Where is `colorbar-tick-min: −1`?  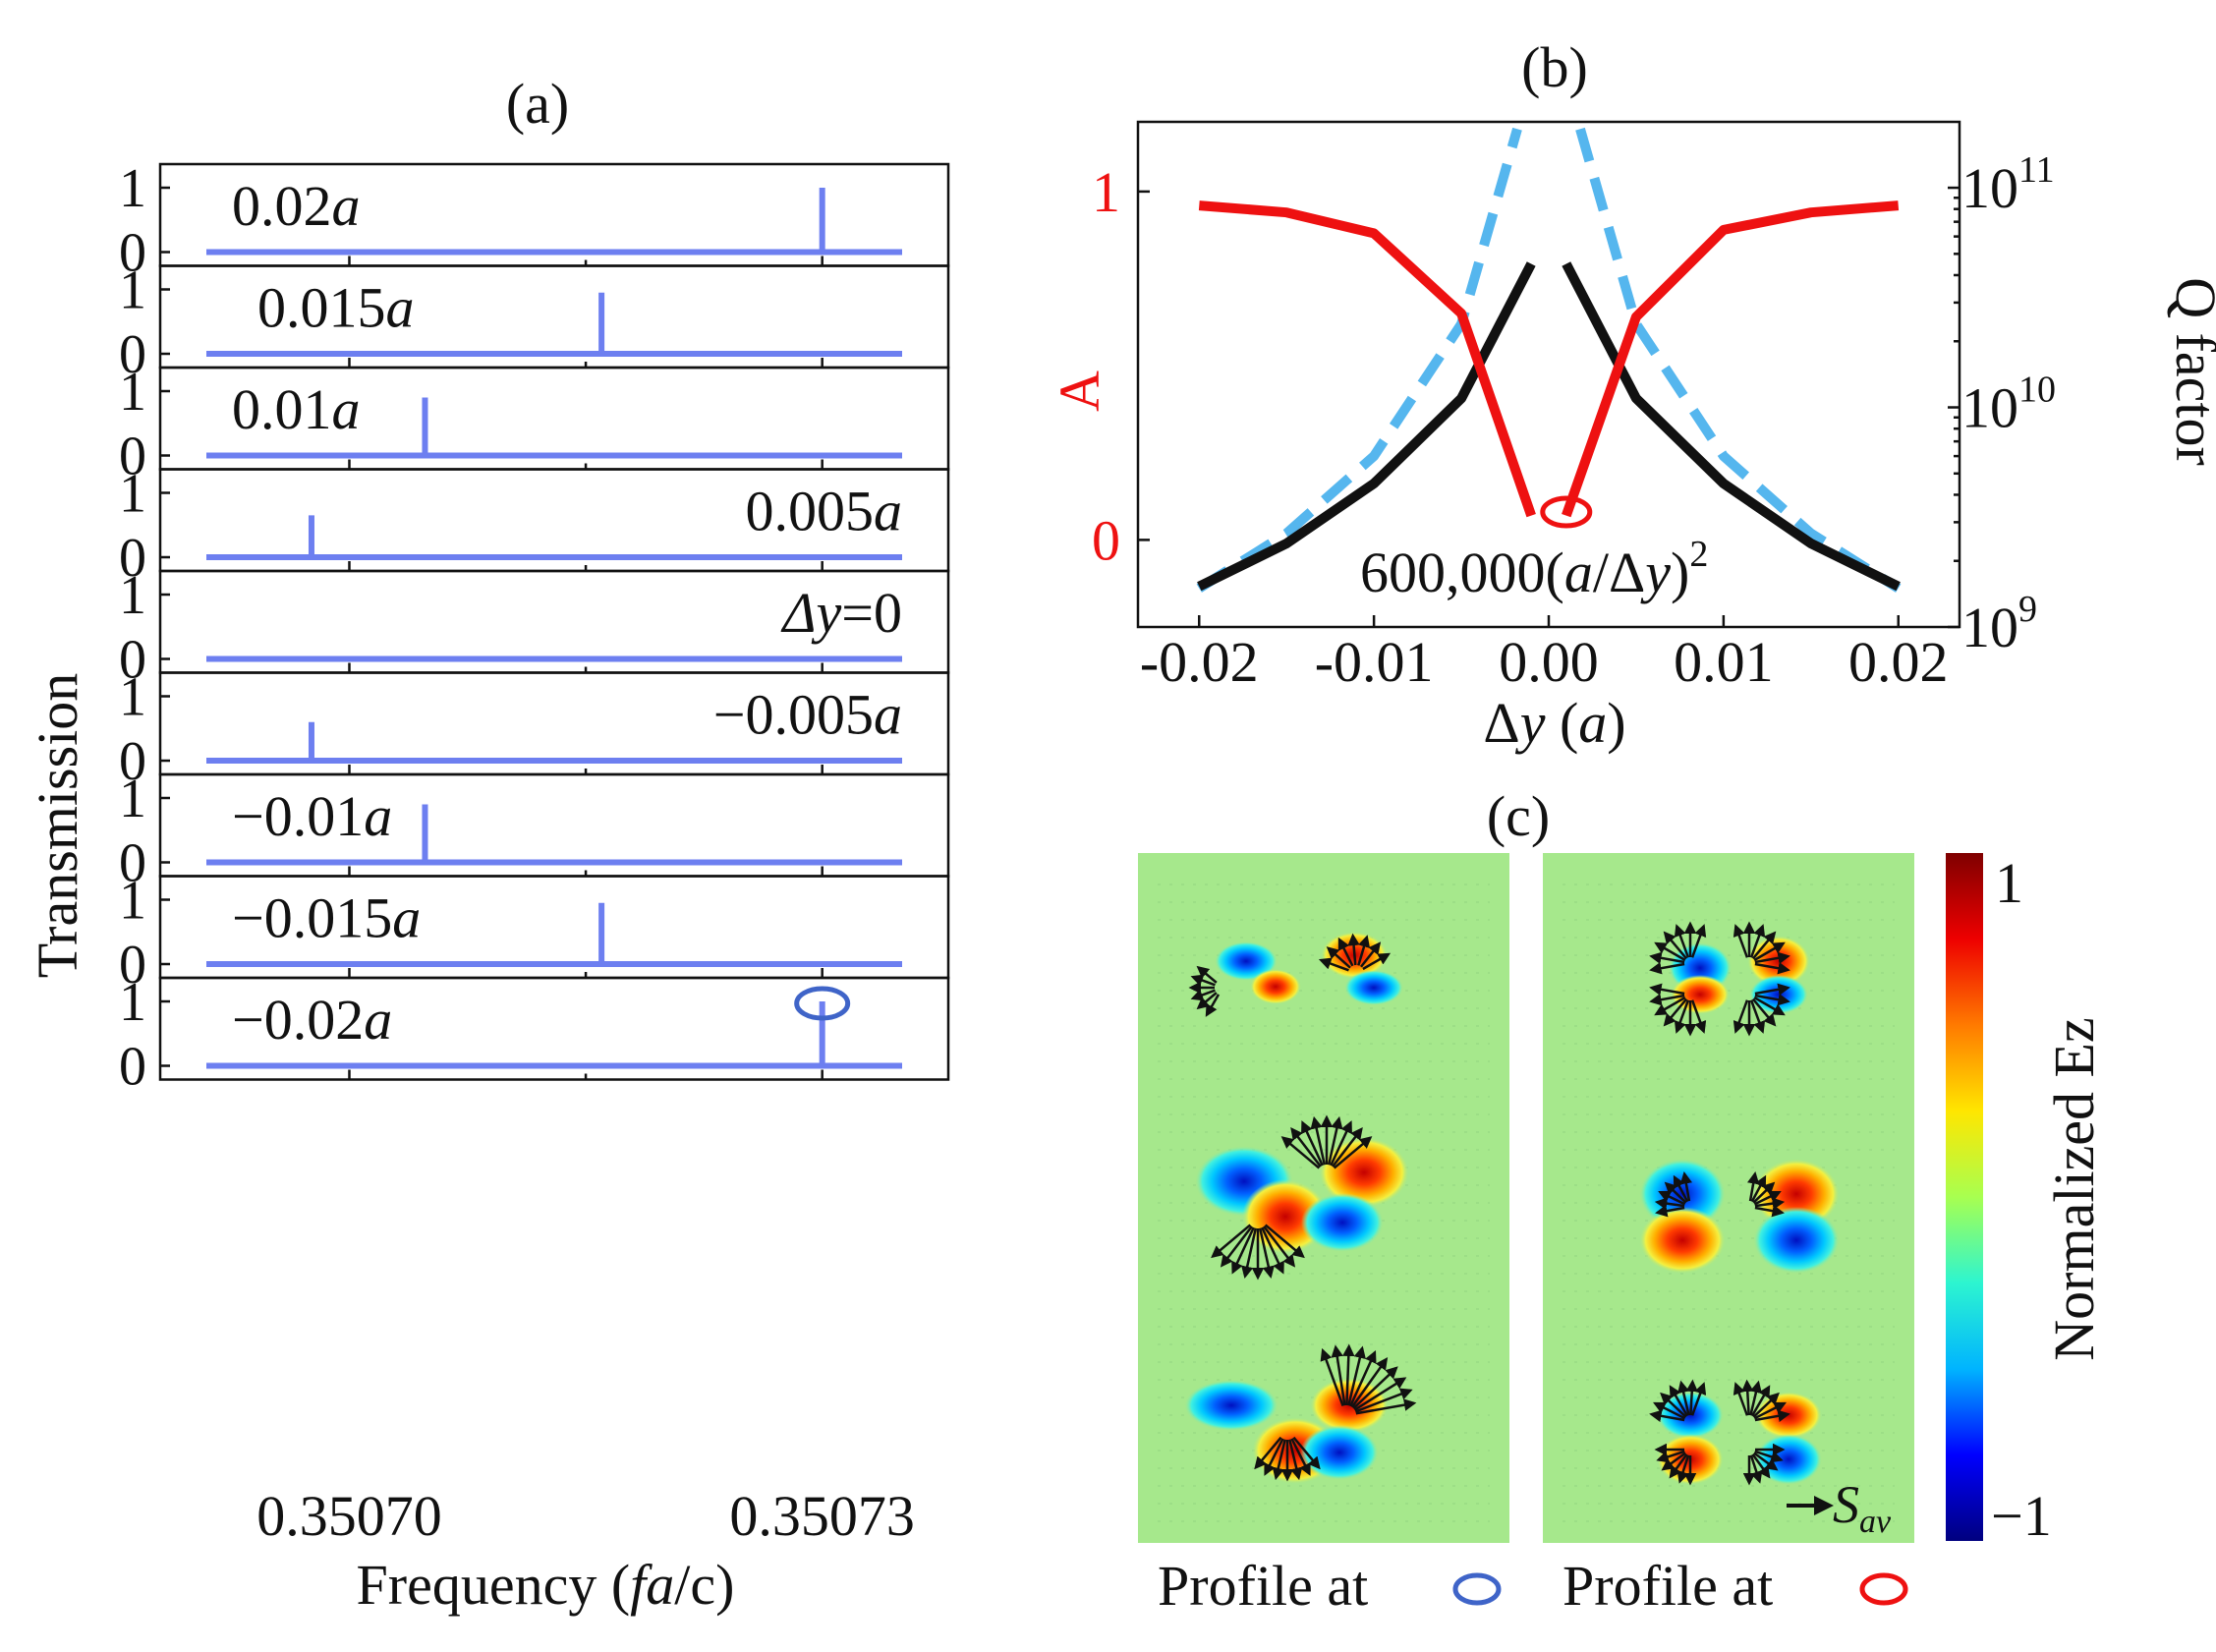 colorbar-tick-min: −1 is located at coordinates (2021, 1516).